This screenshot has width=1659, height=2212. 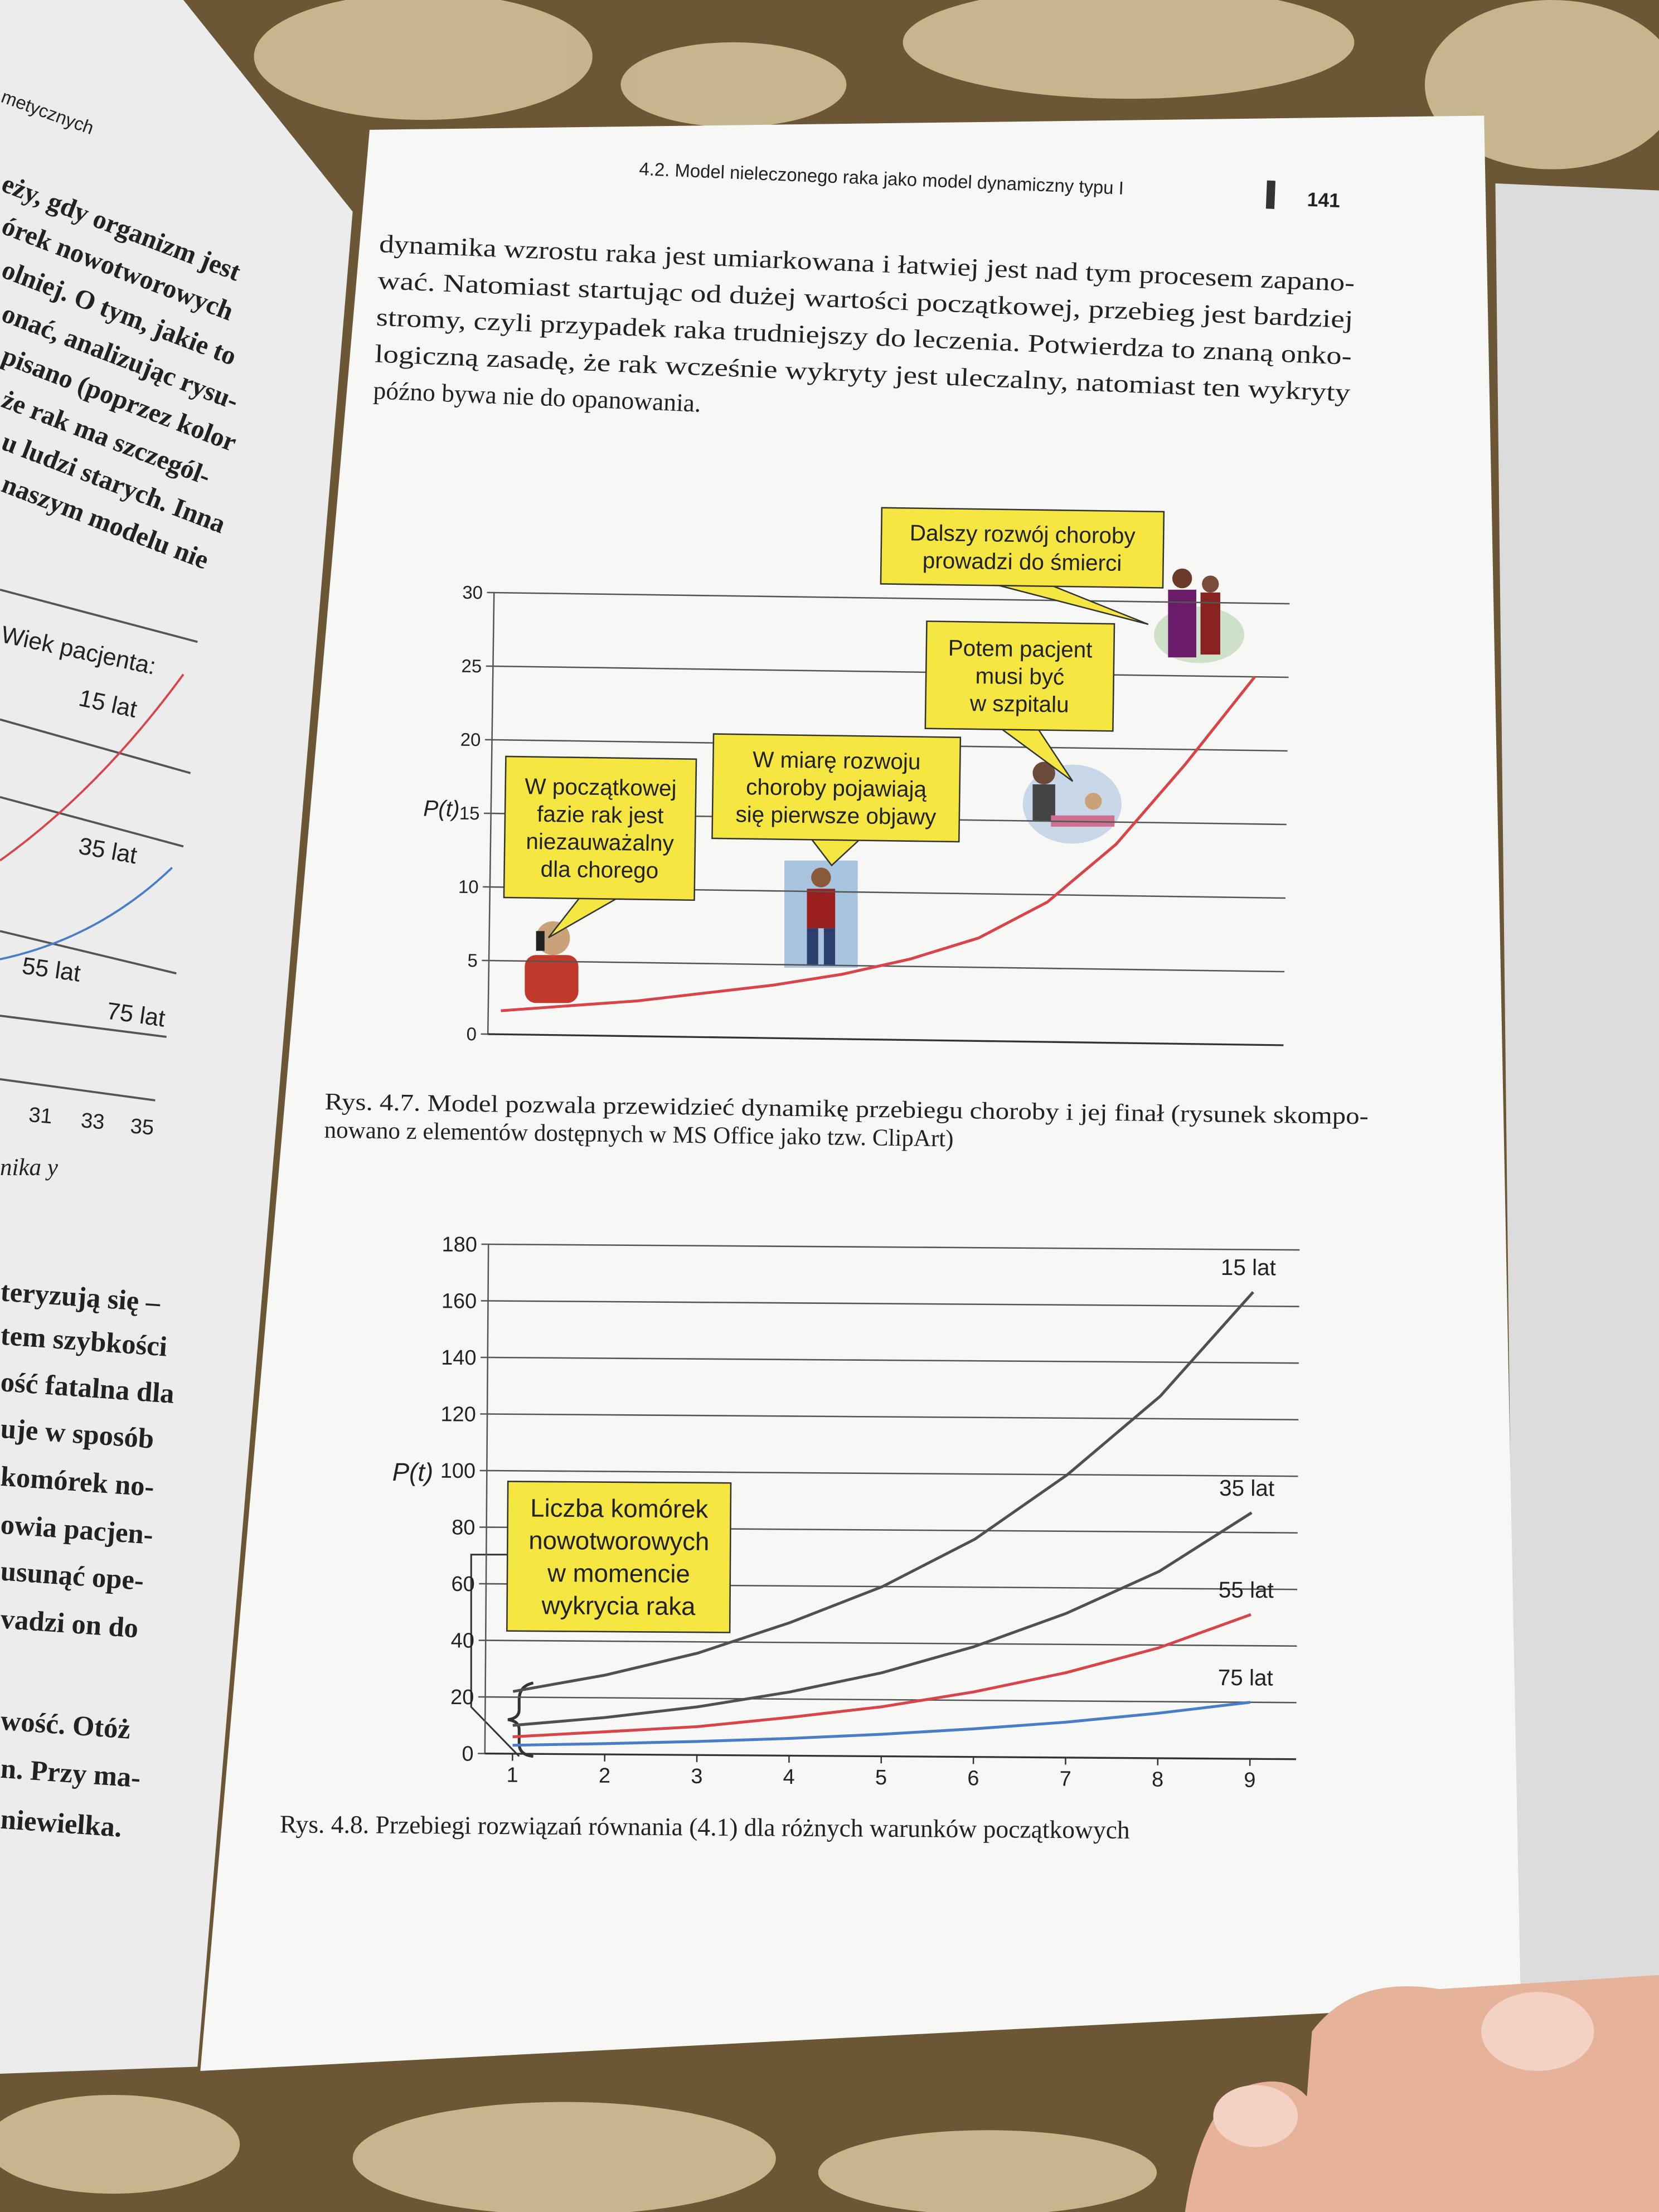 What do you see at coordinates (1065, 1779) in the screenshot?
I see `x-tick-label: 7` at bounding box center [1065, 1779].